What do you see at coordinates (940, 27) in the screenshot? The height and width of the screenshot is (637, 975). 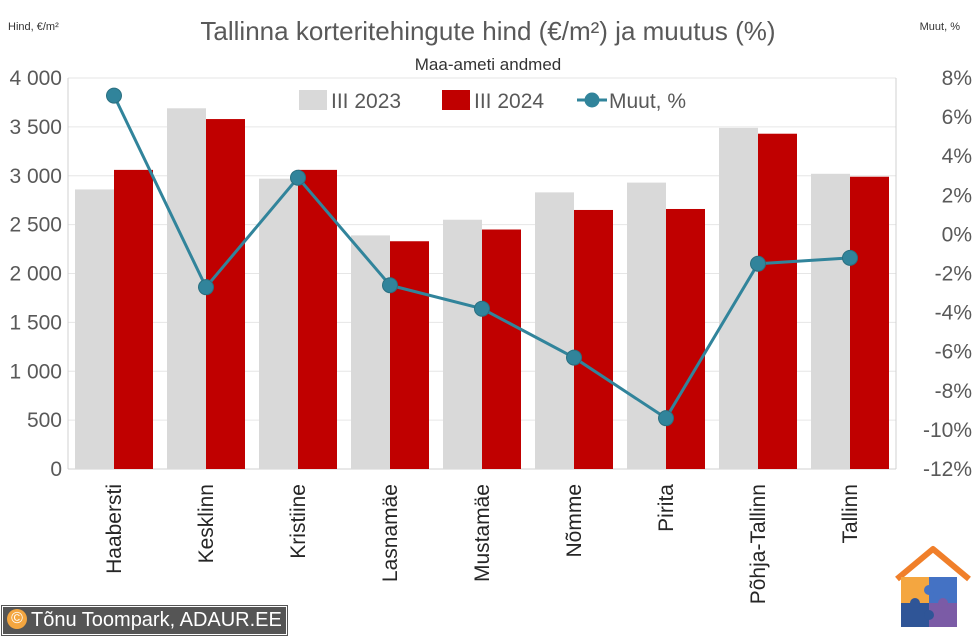 I see `y2-axis-label: Muut, %` at bounding box center [940, 27].